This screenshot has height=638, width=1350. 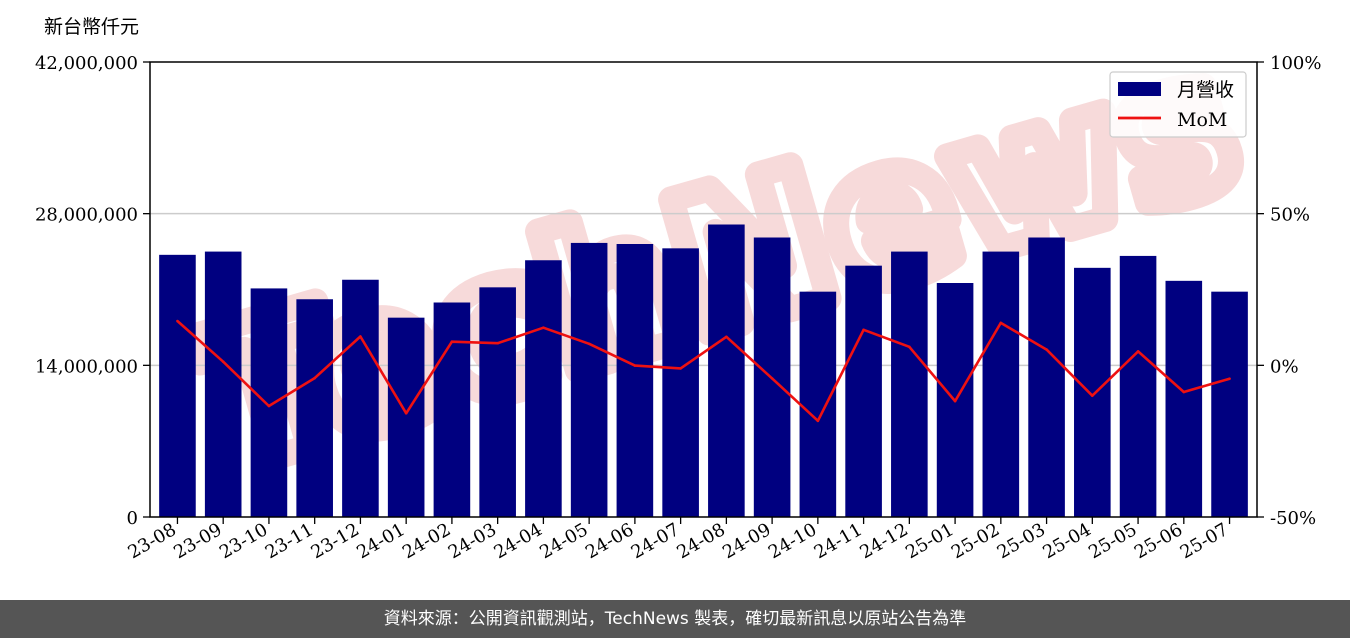 What do you see at coordinates (1021, 541) in the screenshot?
I see `x-tick-label: 25-03` at bounding box center [1021, 541].